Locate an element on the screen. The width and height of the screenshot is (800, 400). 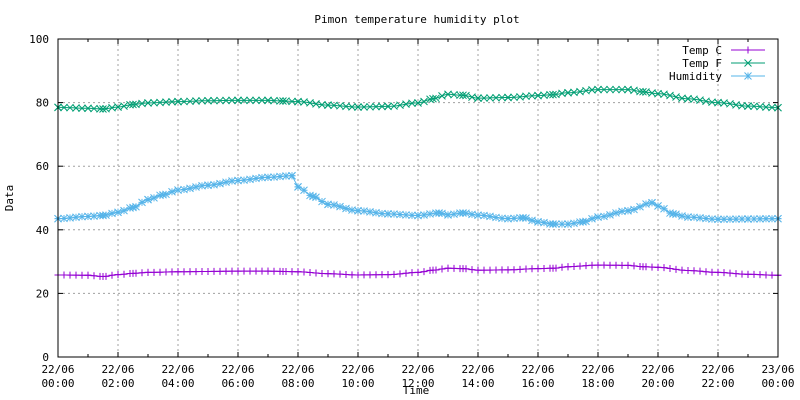
x-tick-label-time: 02:00 is located at coordinates (117, 383).